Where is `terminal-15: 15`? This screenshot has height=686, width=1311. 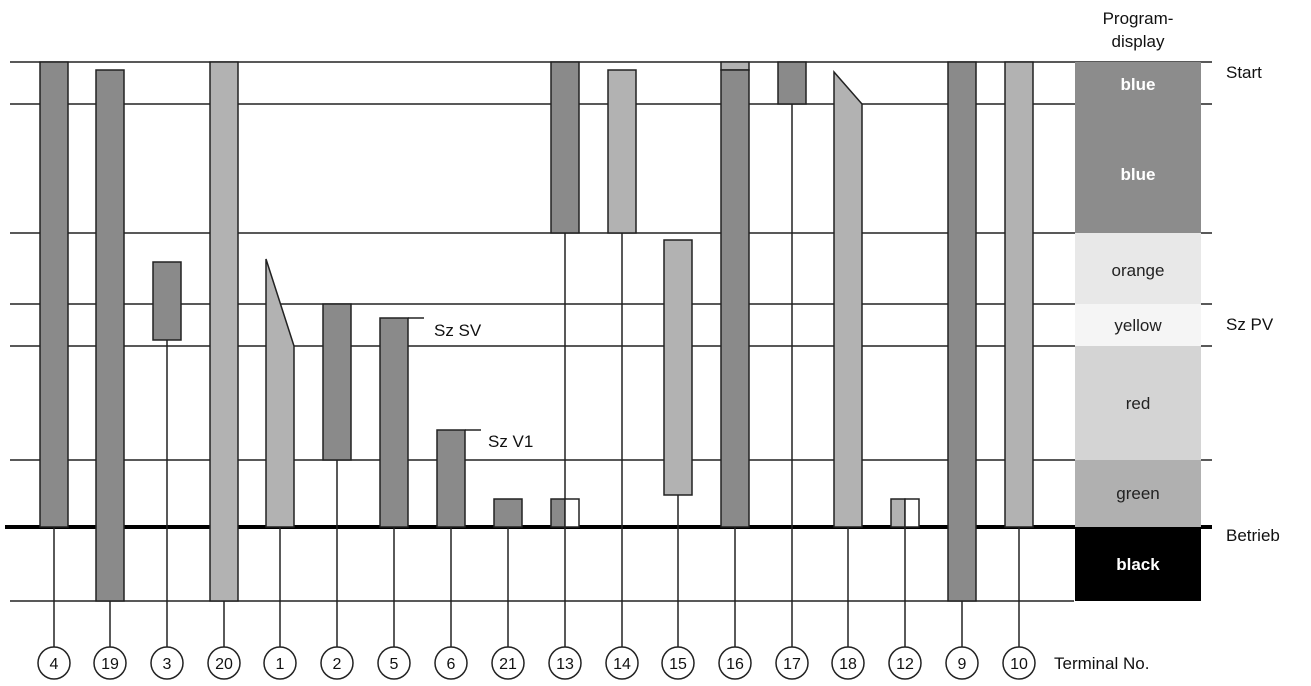
terminal-15: 15 is located at coordinates (678, 663).